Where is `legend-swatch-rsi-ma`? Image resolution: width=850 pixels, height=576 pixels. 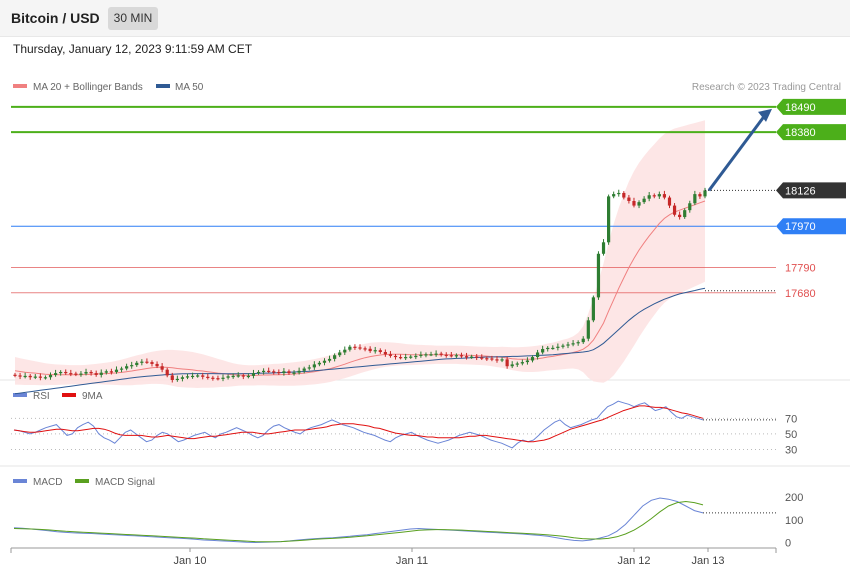 legend-swatch-rsi-ma is located at coordinates (69, 395).